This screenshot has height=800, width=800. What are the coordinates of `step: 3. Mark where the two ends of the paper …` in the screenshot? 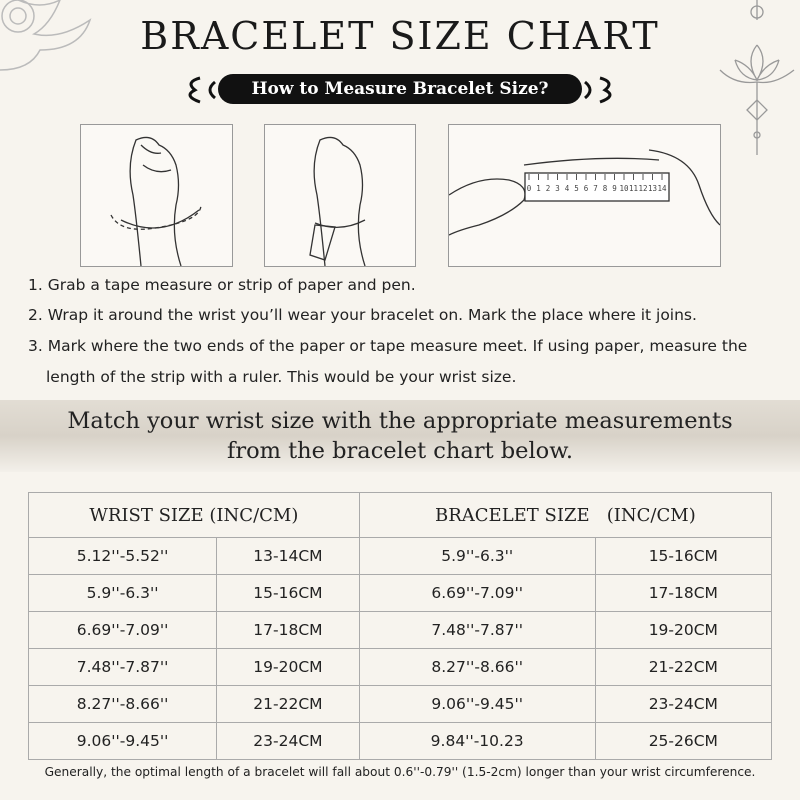 It's located at (388, 361).